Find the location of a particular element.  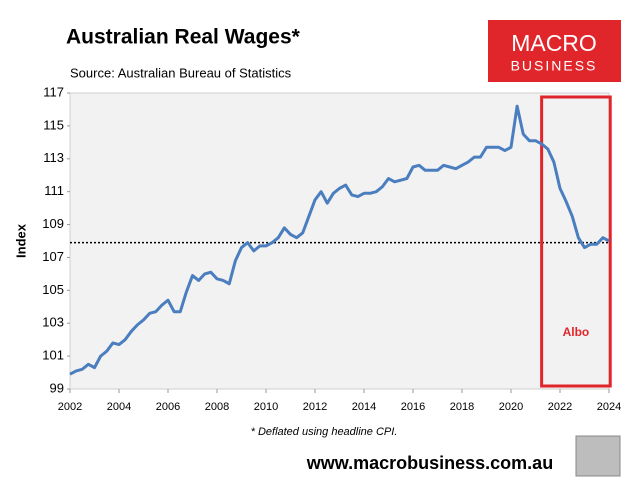

annotation: Albo is located at coordinates (576, 332).